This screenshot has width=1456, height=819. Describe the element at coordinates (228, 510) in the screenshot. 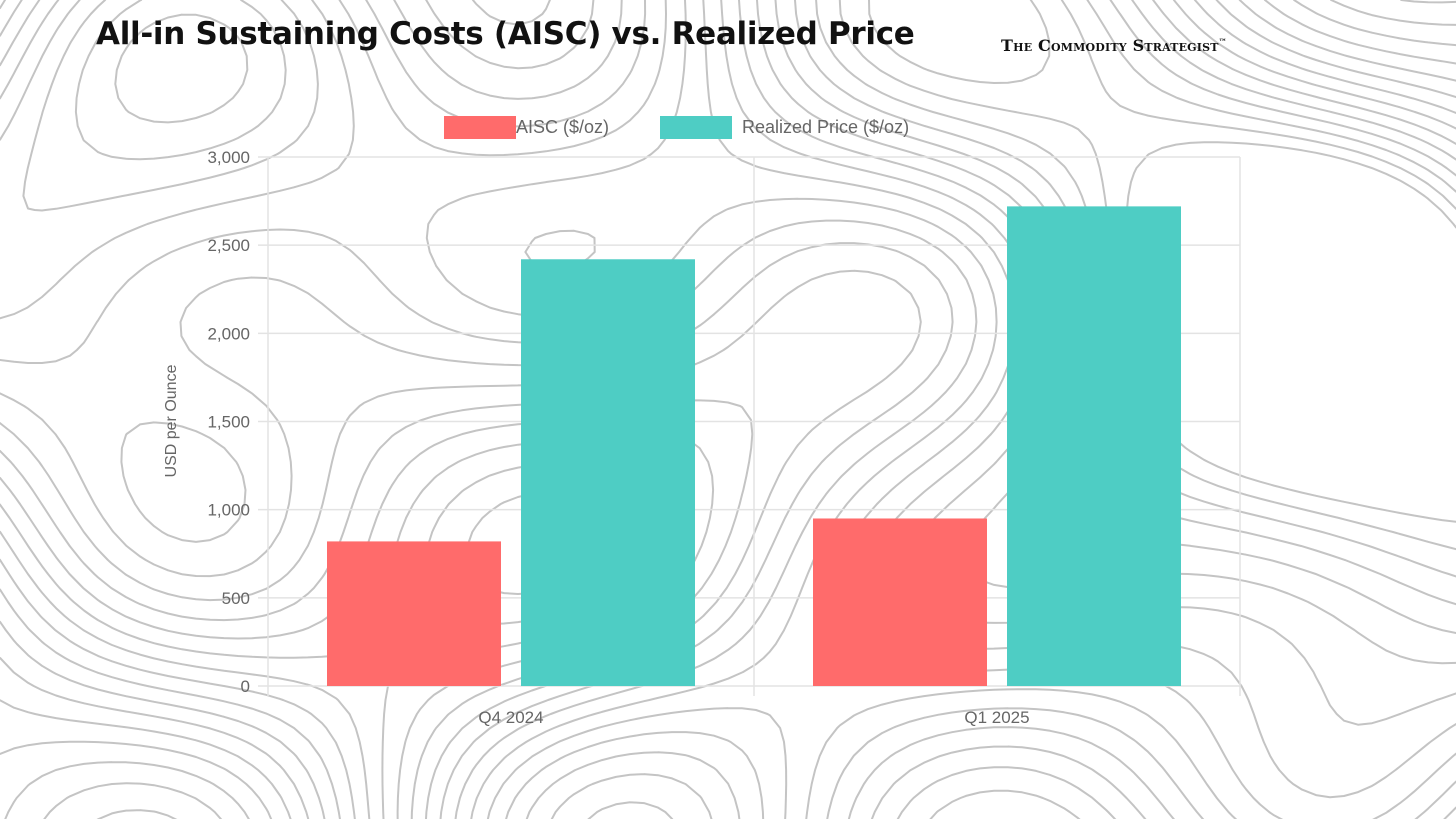

I see `y-tick-label: 1,000` at that location.